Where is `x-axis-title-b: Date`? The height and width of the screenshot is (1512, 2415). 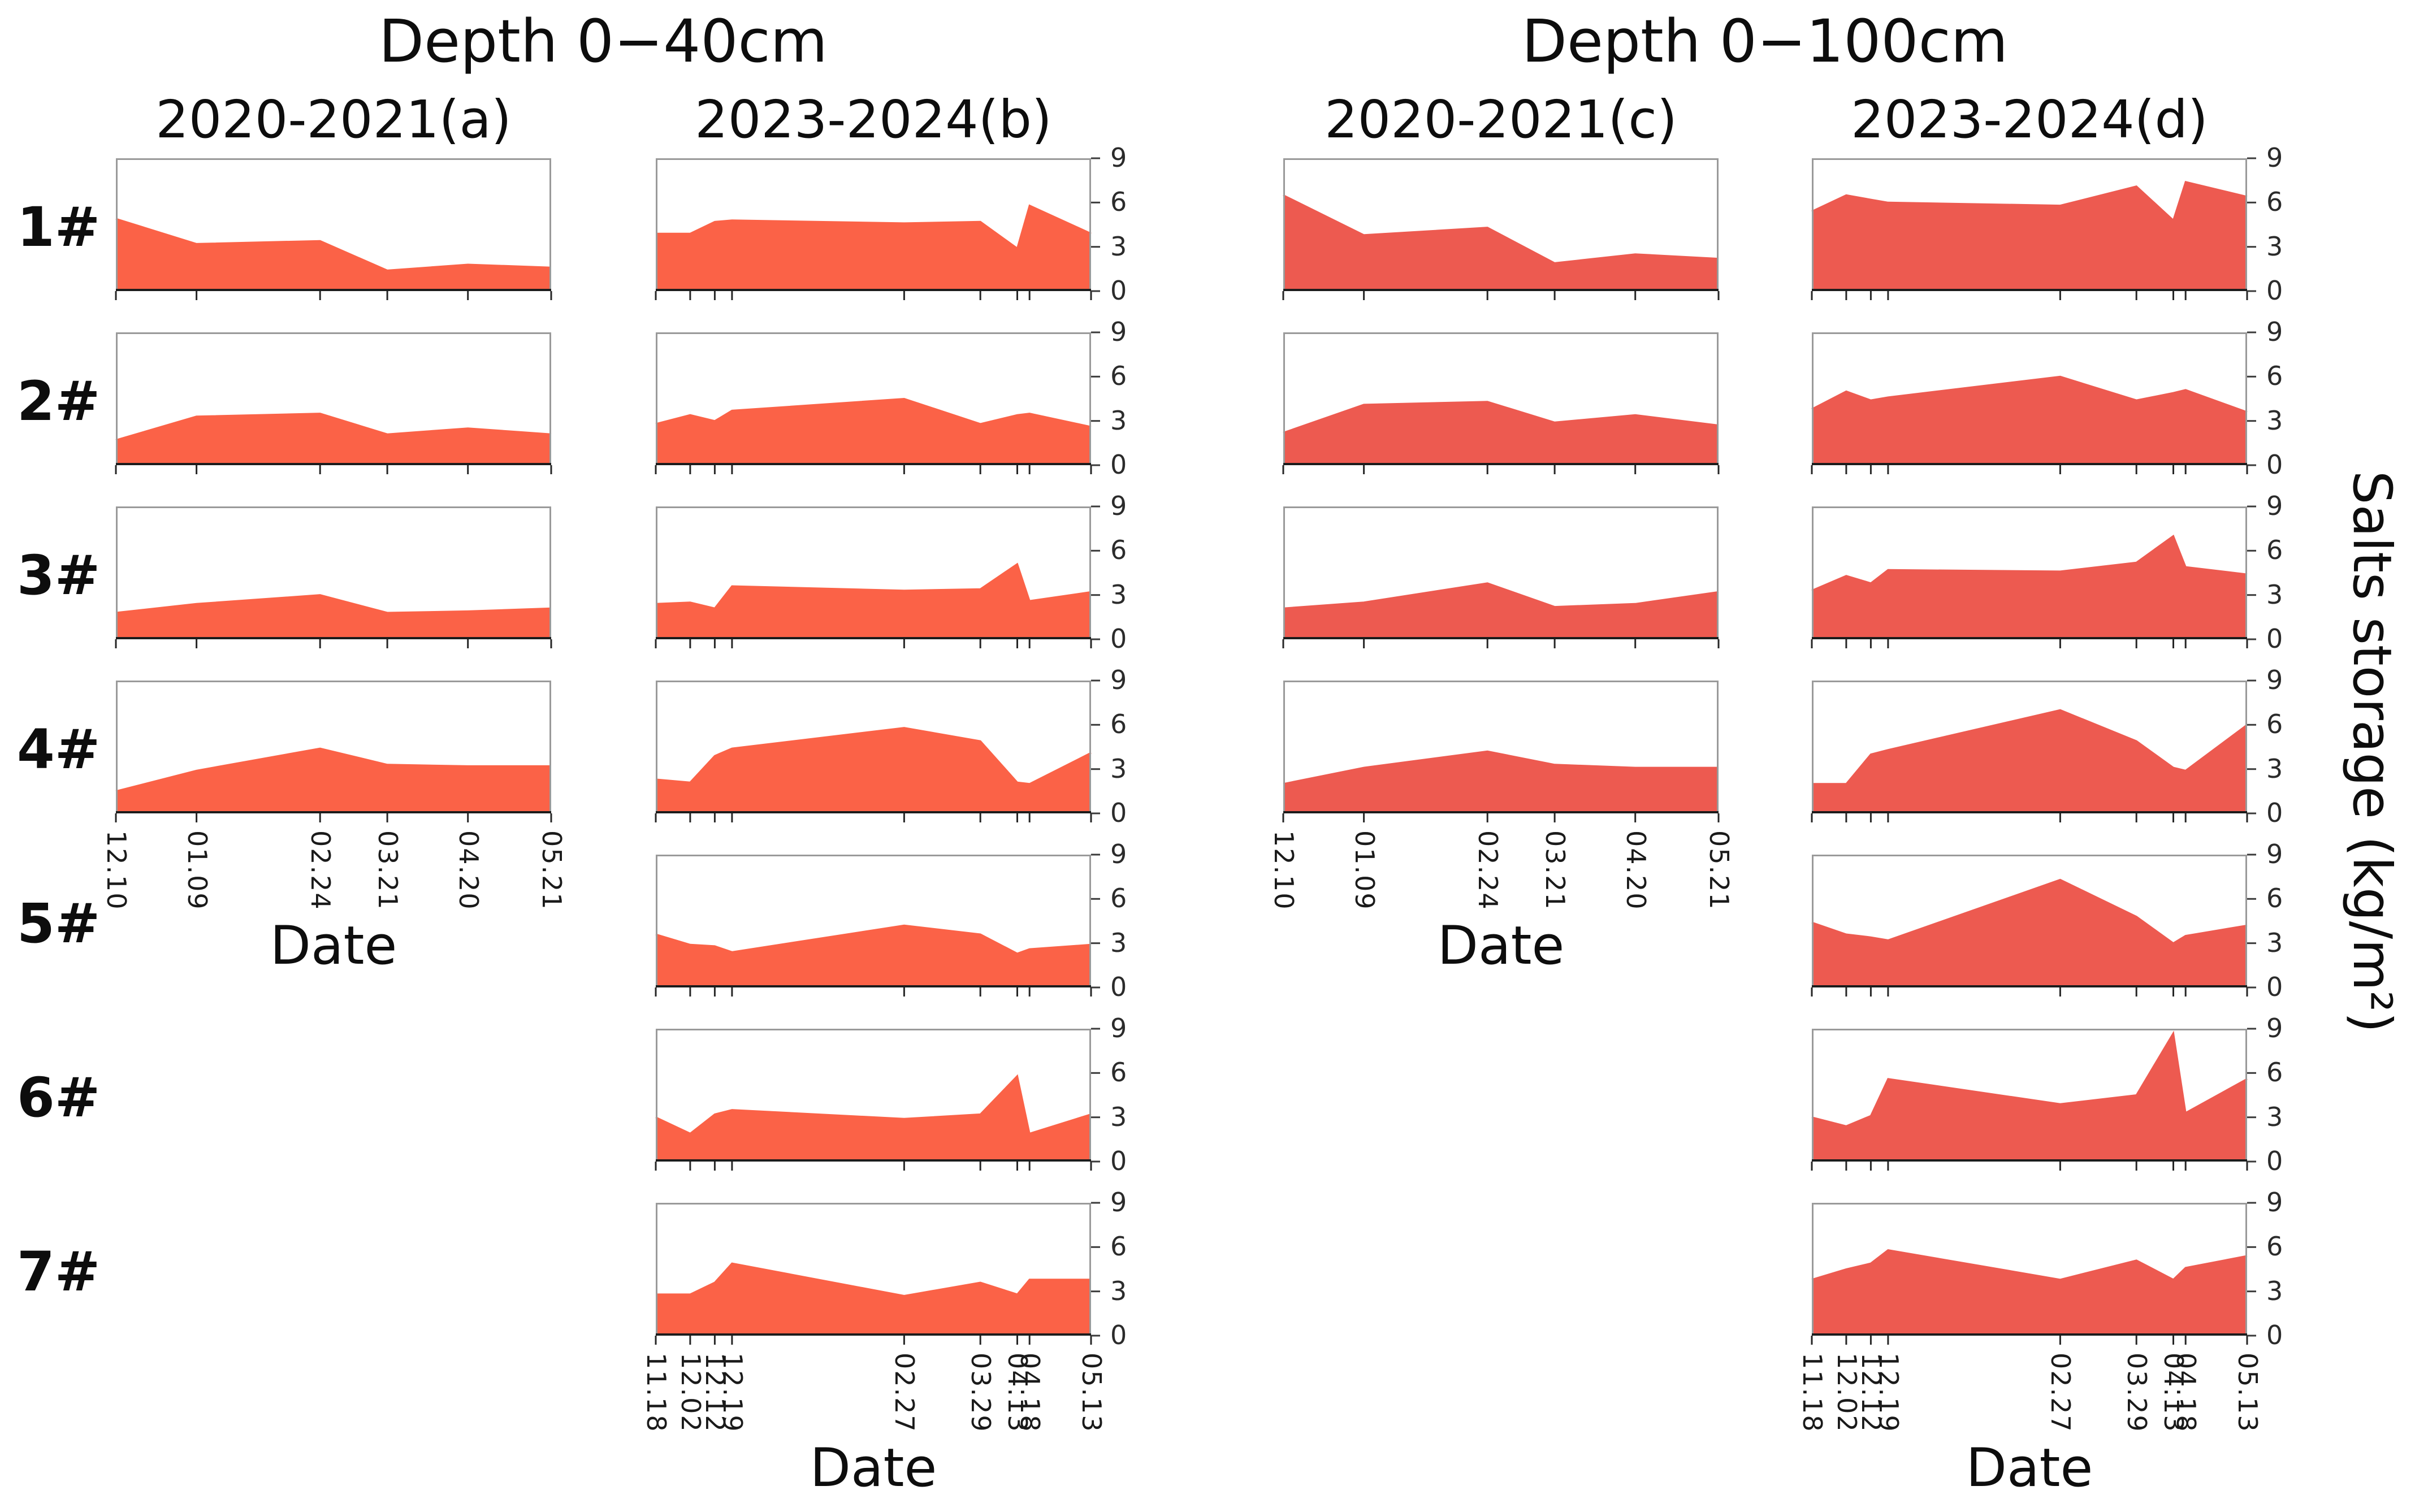
x-axis-title-b: Date is located at coordinates (873, 1468).